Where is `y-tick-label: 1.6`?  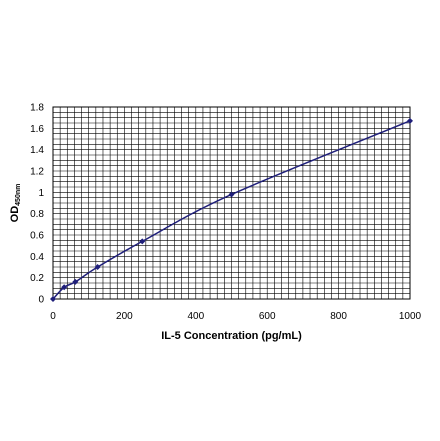 y-tick-label: 1.6 is located at coordinates (37, 129).